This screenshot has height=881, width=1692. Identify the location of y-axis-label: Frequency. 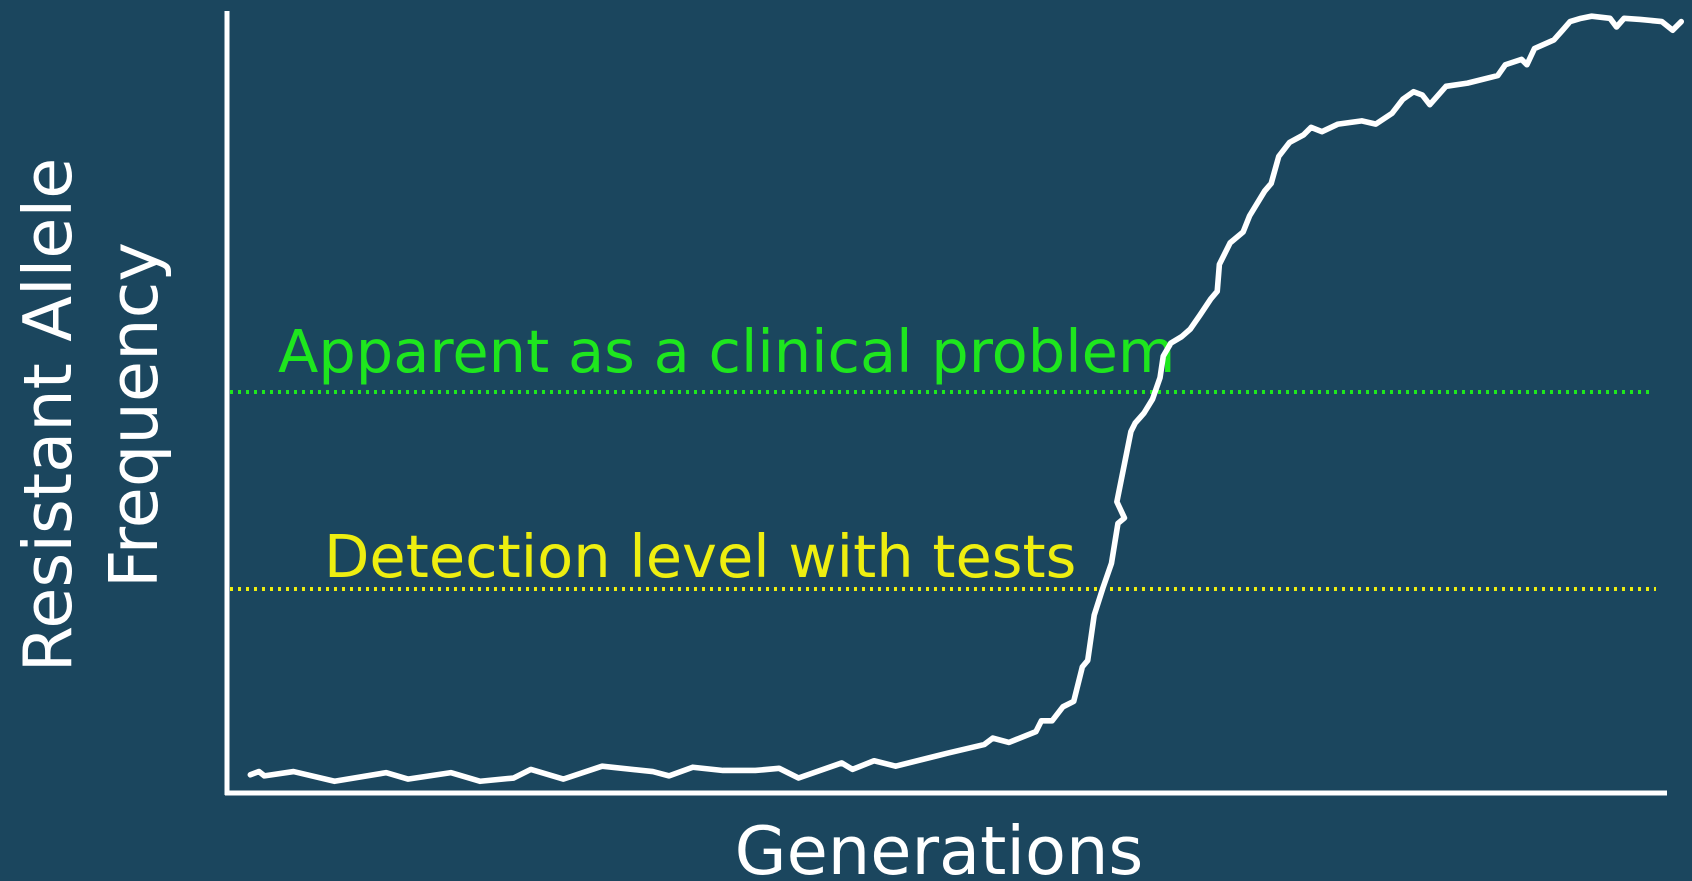
(134, 415).